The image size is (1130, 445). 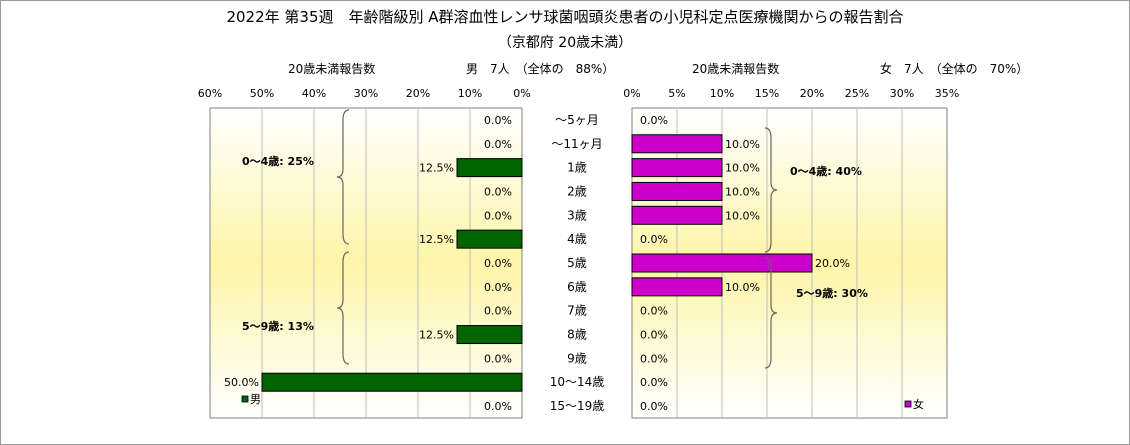 I want to click on female-tick-label: 5%, so click(x=676, y=93).